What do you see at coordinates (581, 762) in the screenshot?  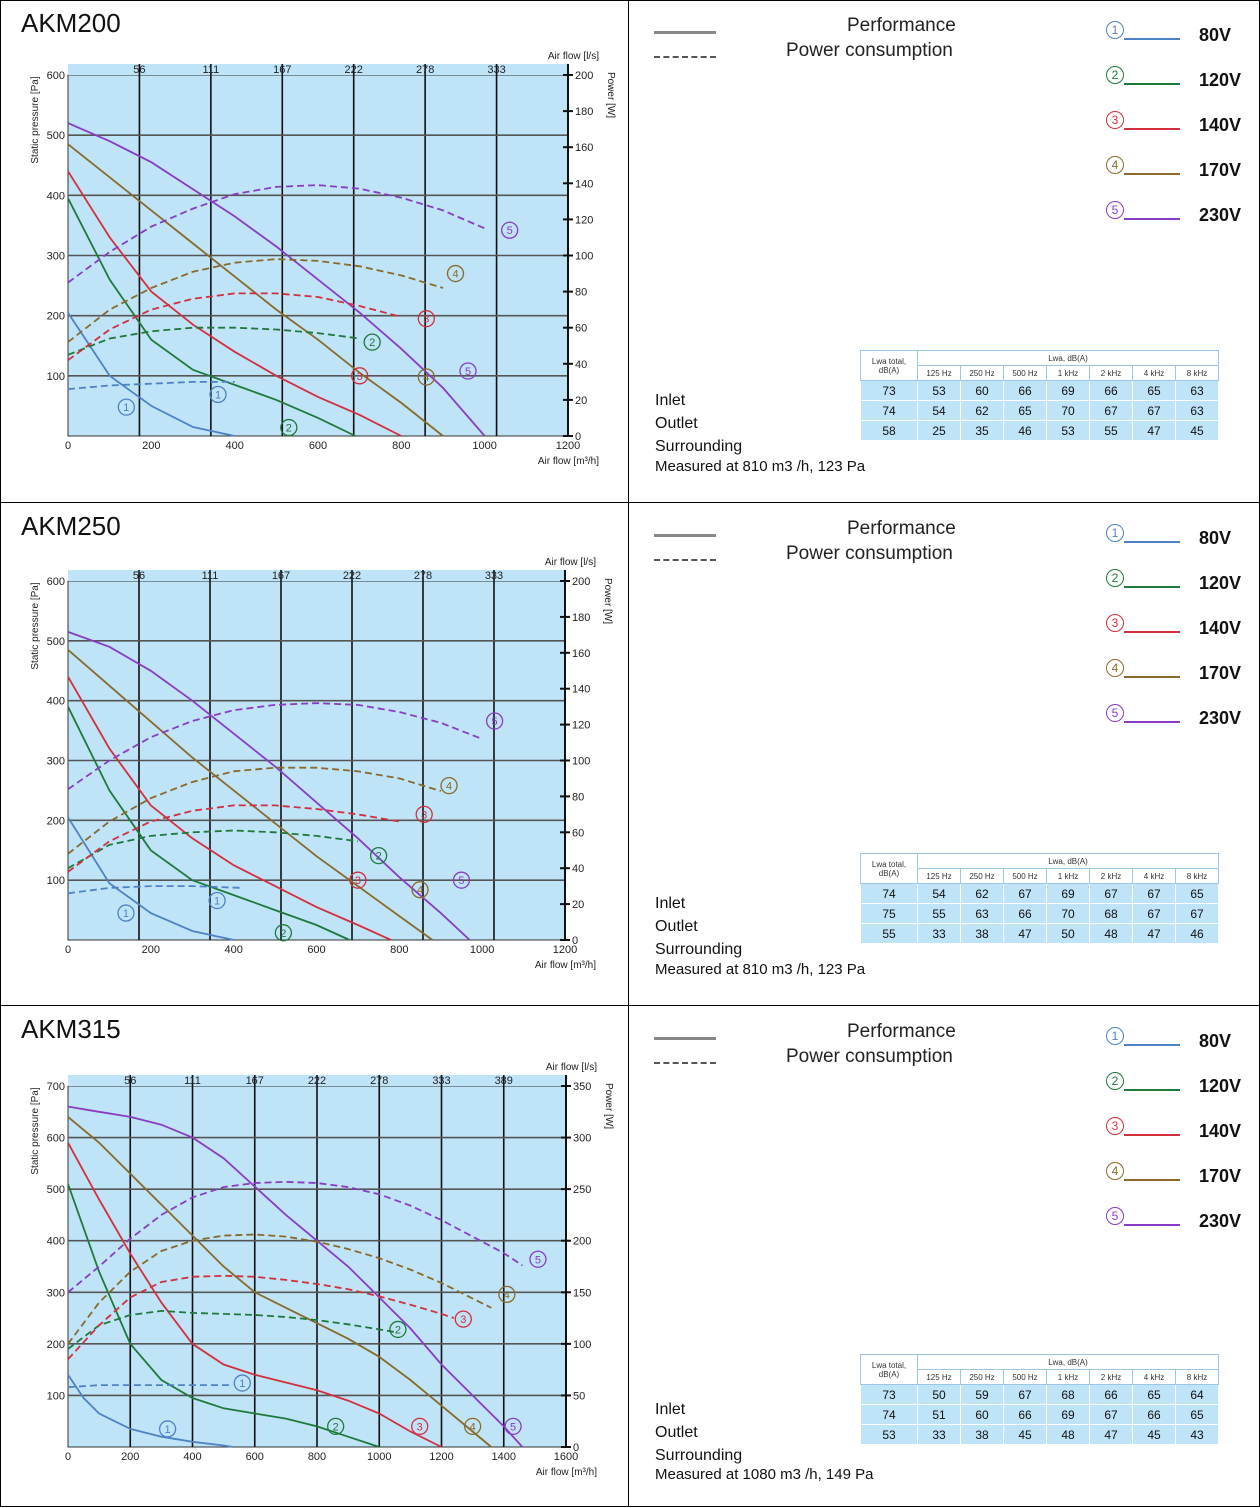 I see `power-tick-label: 100` at bounding box center [581, 762].